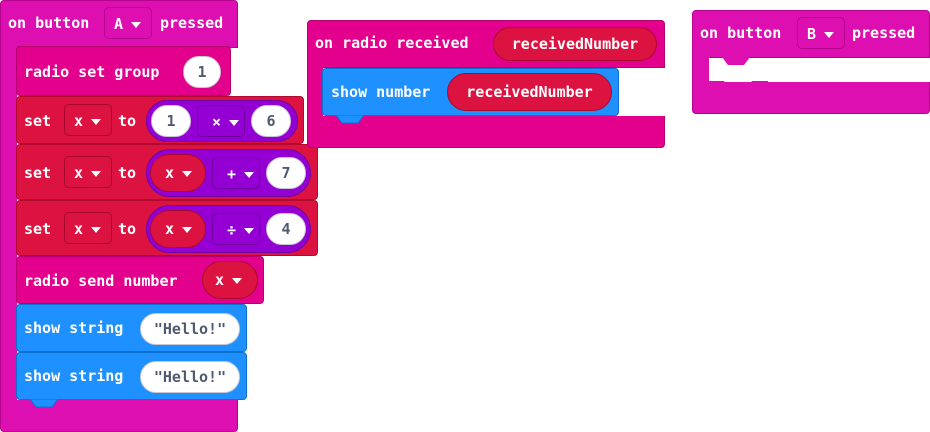  Describe the element at coordinates (119, 24) in the screenshot. I see `button-dropdown-value: A` at that location.